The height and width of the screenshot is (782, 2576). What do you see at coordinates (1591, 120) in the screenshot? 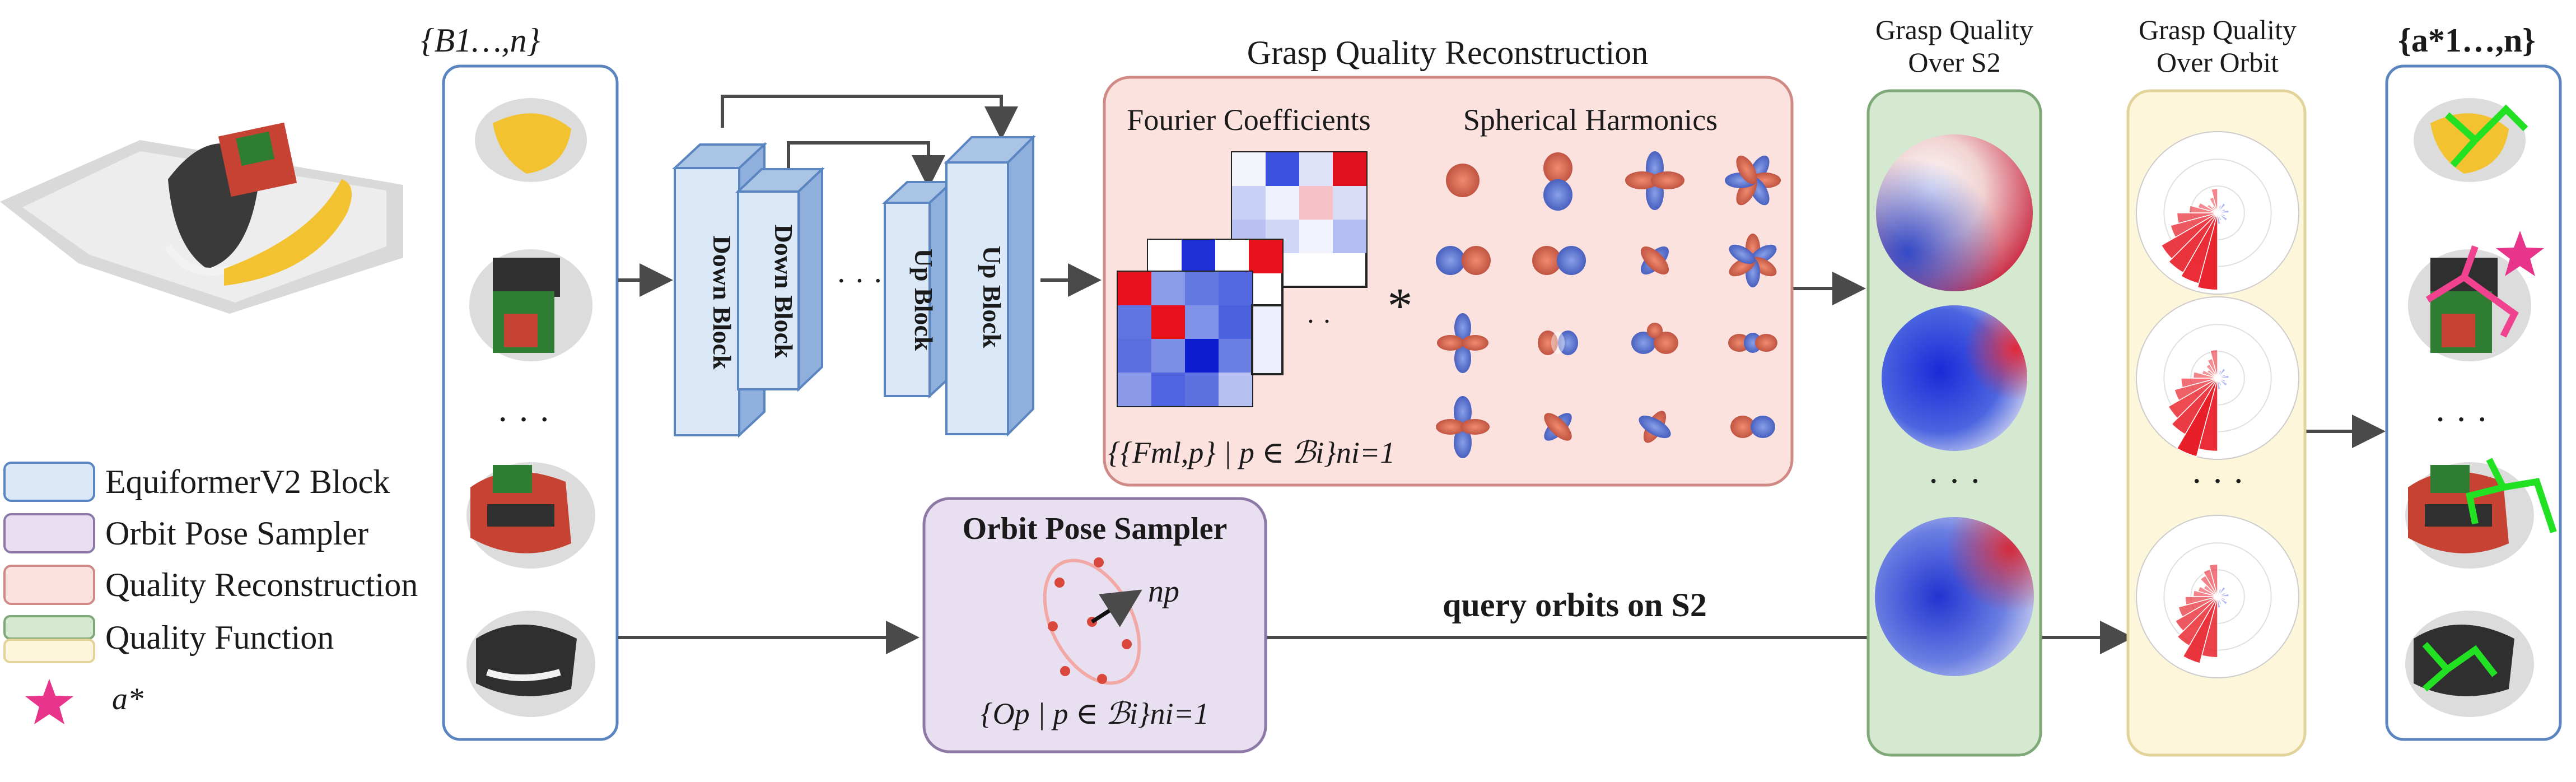
I see `spherical-harmonics-label: Spherical Harmonics` at bounding box center [1591, 120].